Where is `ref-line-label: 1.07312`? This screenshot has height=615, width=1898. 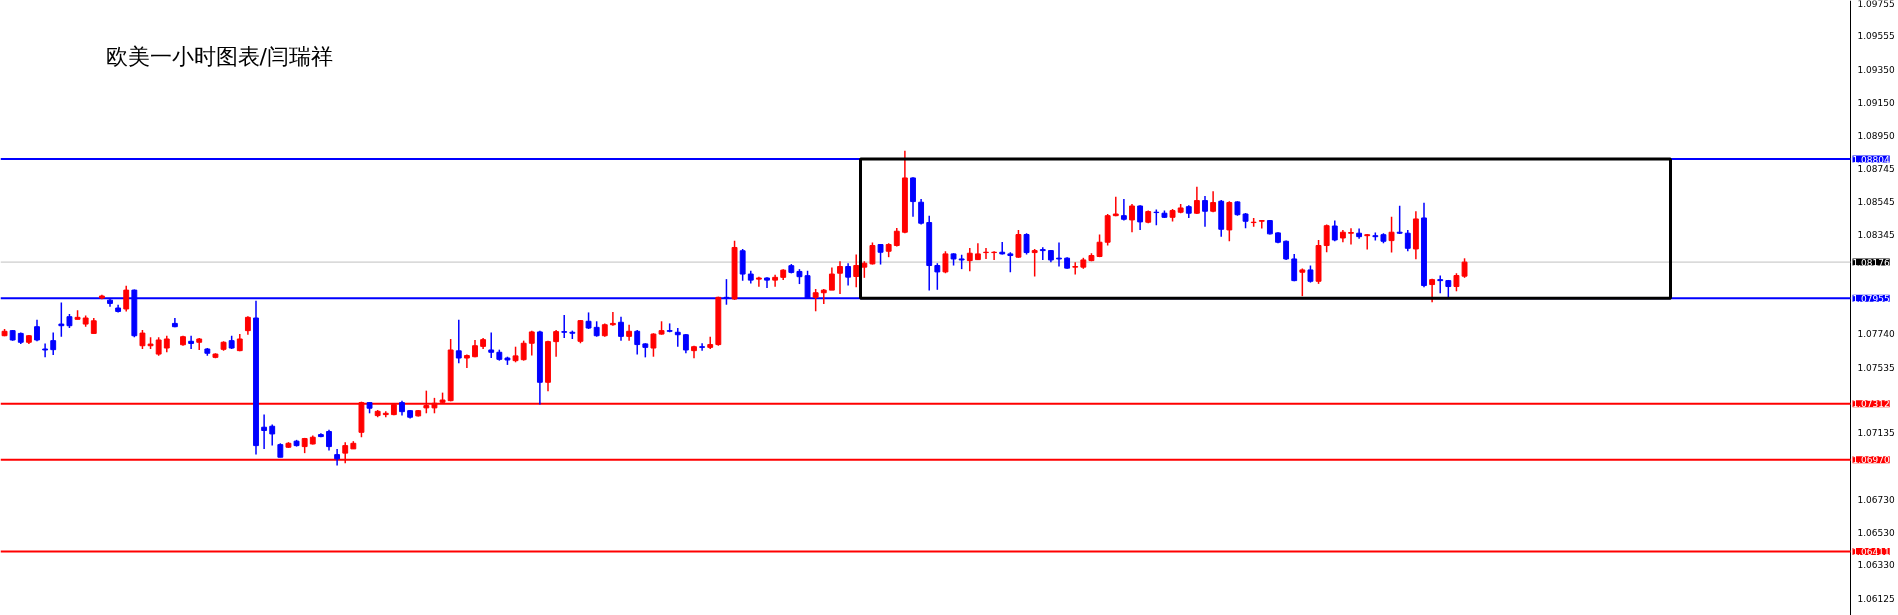
ref-line-label: 1.07312 is located at coordinates (1871, 404).